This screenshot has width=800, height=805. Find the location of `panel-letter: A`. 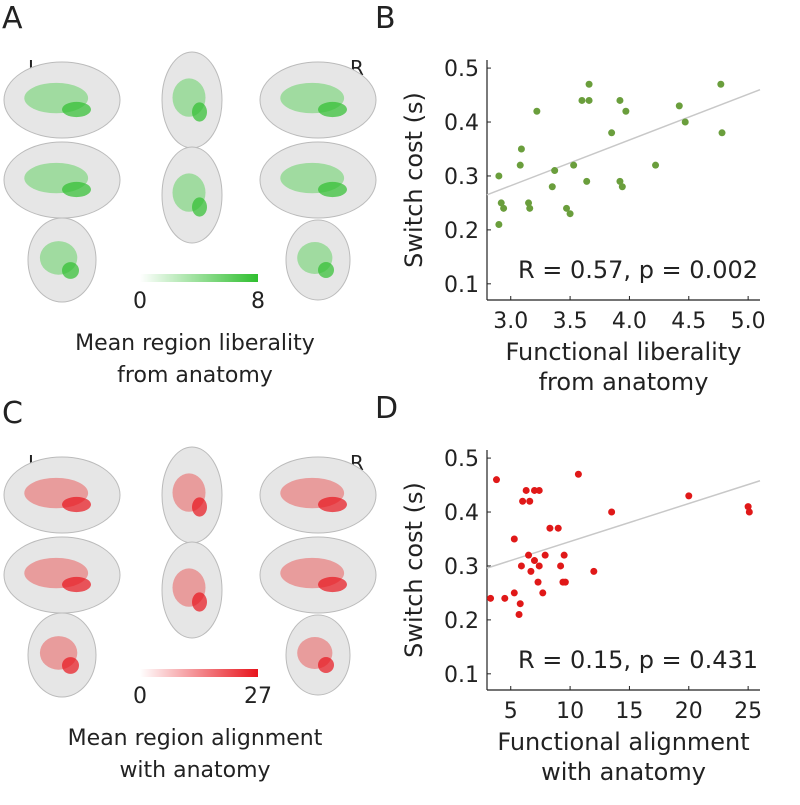

panel-letter: A is located at coordinates (12, 18).